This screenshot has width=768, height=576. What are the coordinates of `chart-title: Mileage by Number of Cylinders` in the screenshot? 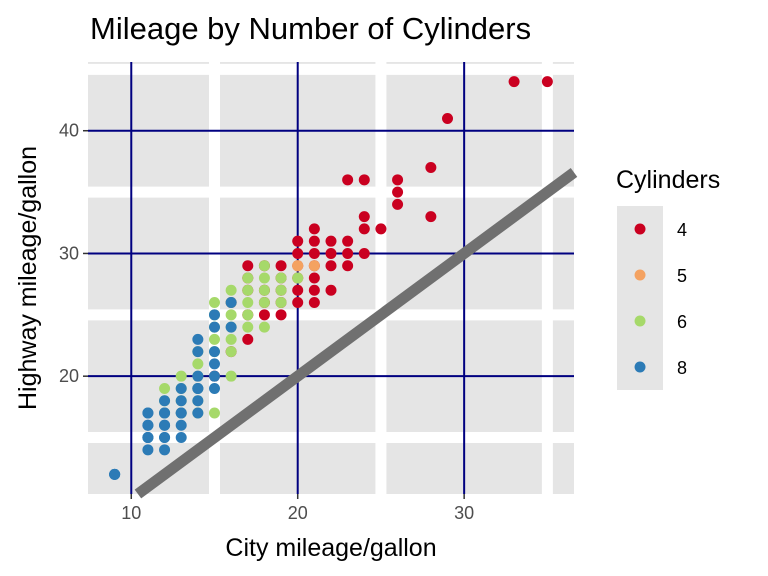 It's located at (310, 28).